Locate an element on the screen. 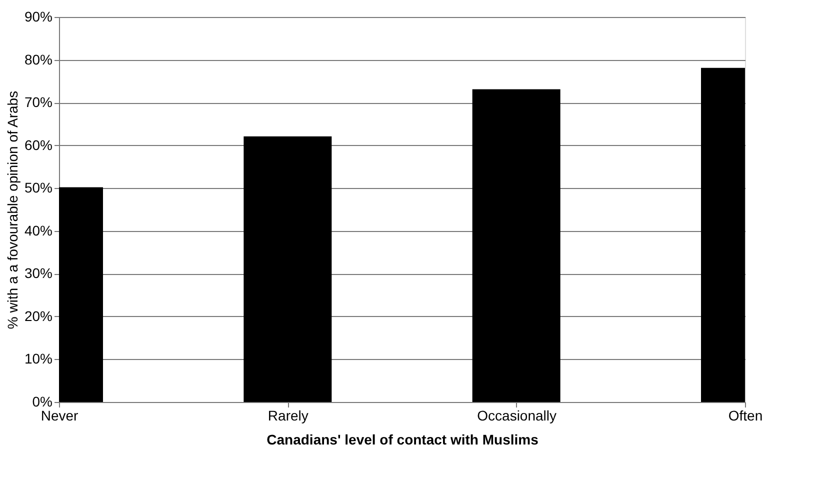  y-tick-label: 20% is located at coordinates (38, 316).